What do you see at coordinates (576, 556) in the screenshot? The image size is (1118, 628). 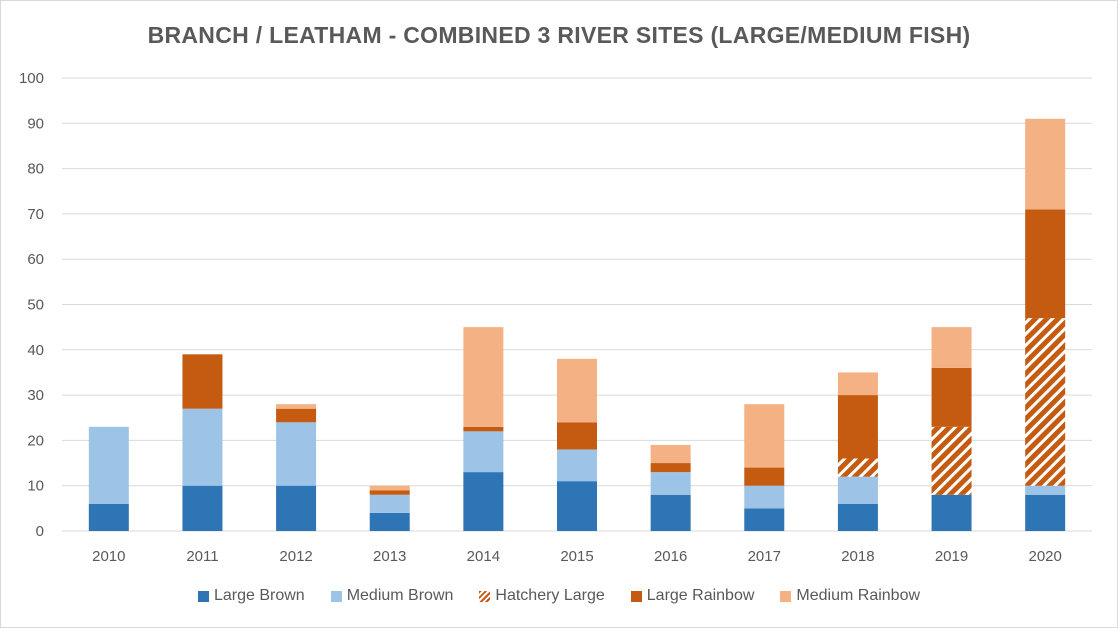 I see `x-tick-label: 2015` at bounding box center [576, 556].